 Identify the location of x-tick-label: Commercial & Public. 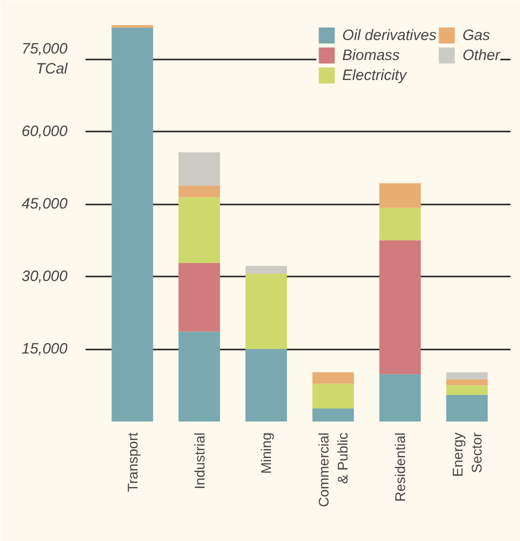
(333, 470).